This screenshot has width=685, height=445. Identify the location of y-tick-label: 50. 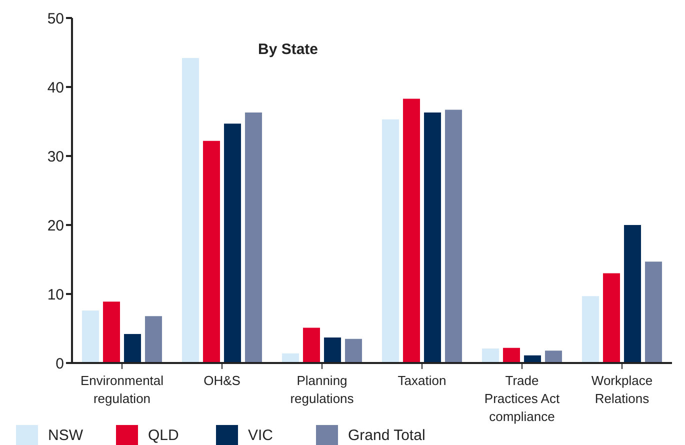
(55, 19).